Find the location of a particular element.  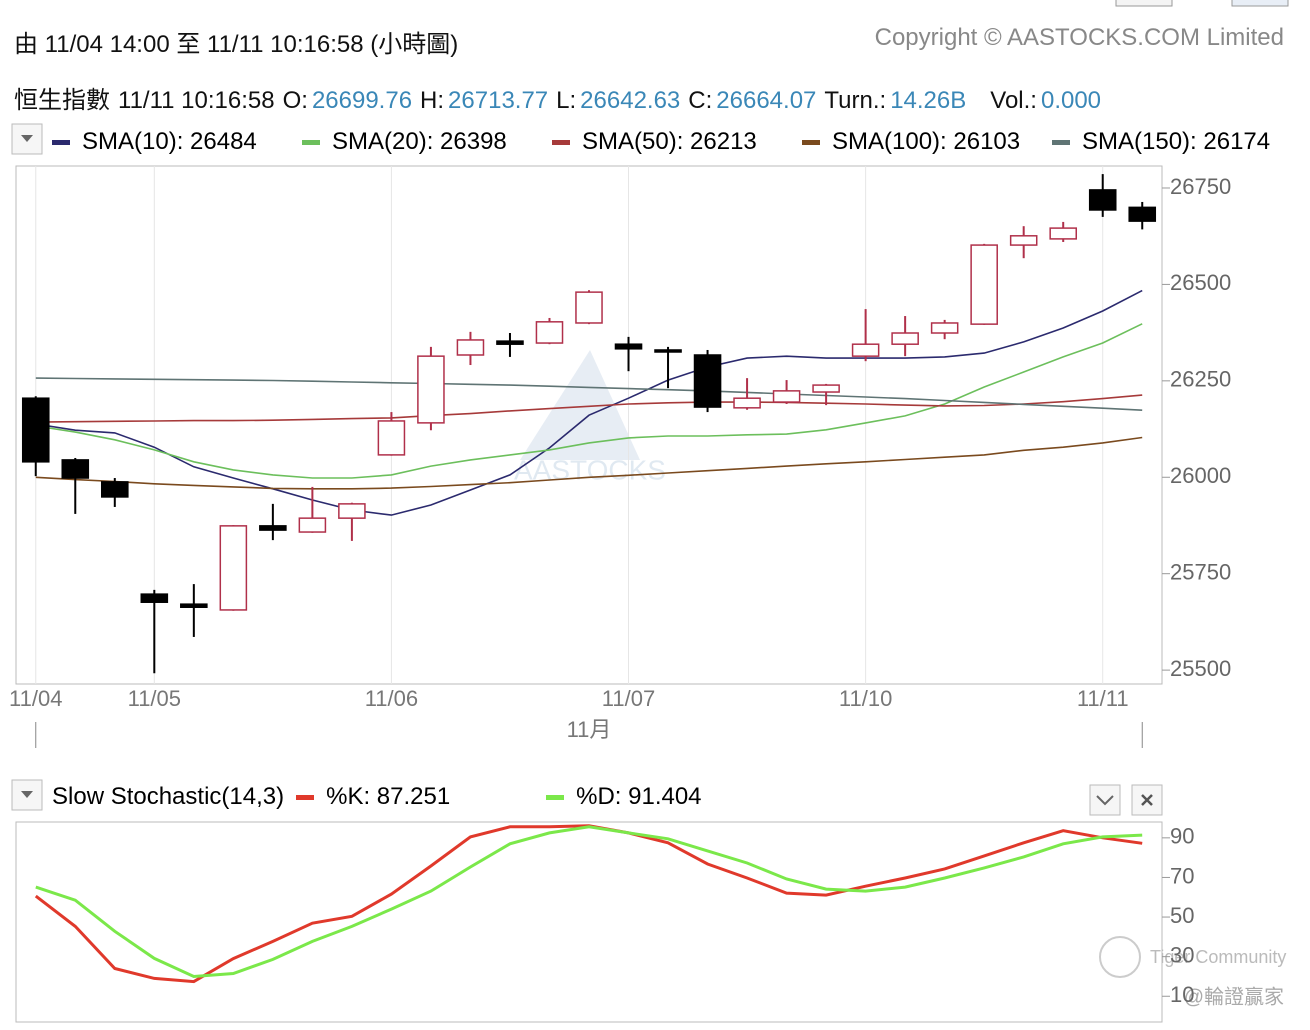

field-label: O: is located at coordinates (295, 100).